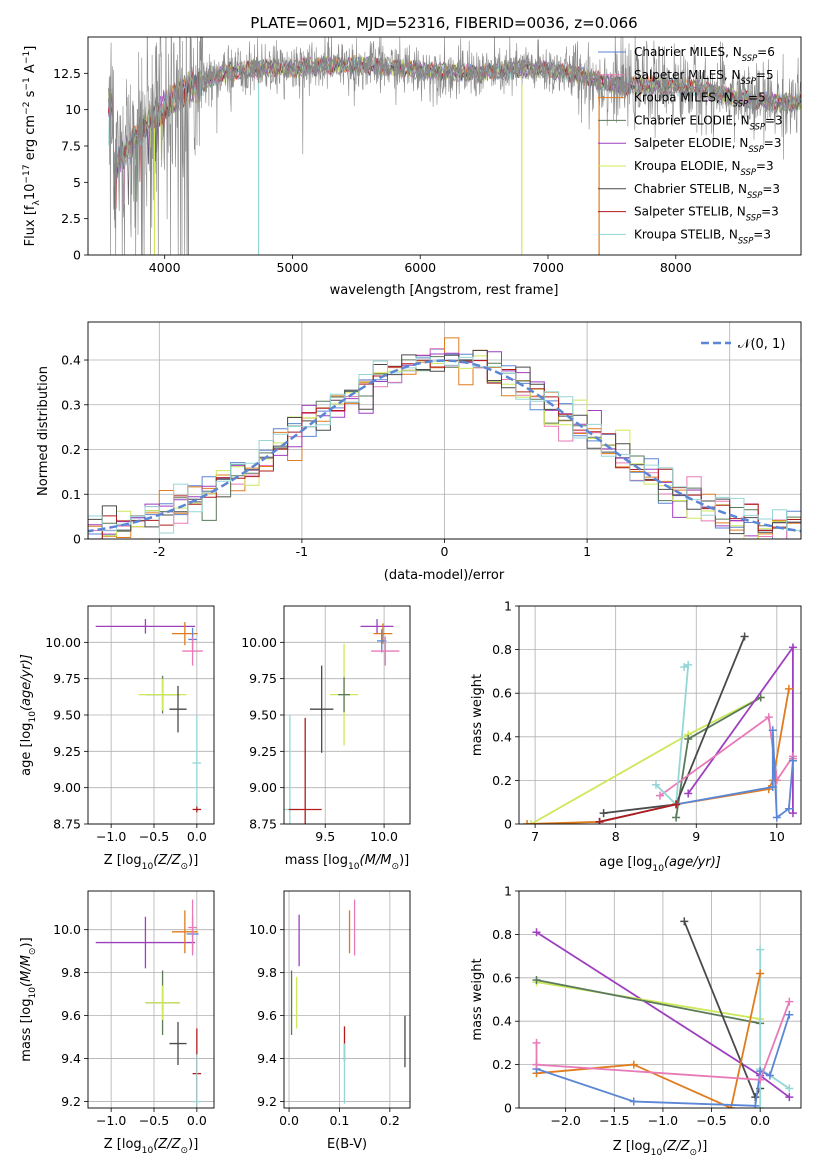 The width and height of the screenshot is (819, 1170). What do you see at coordinates (267, 972) in the screenshot?
I see `y-tick-label: 9.8` at bounding box center [267, 972].